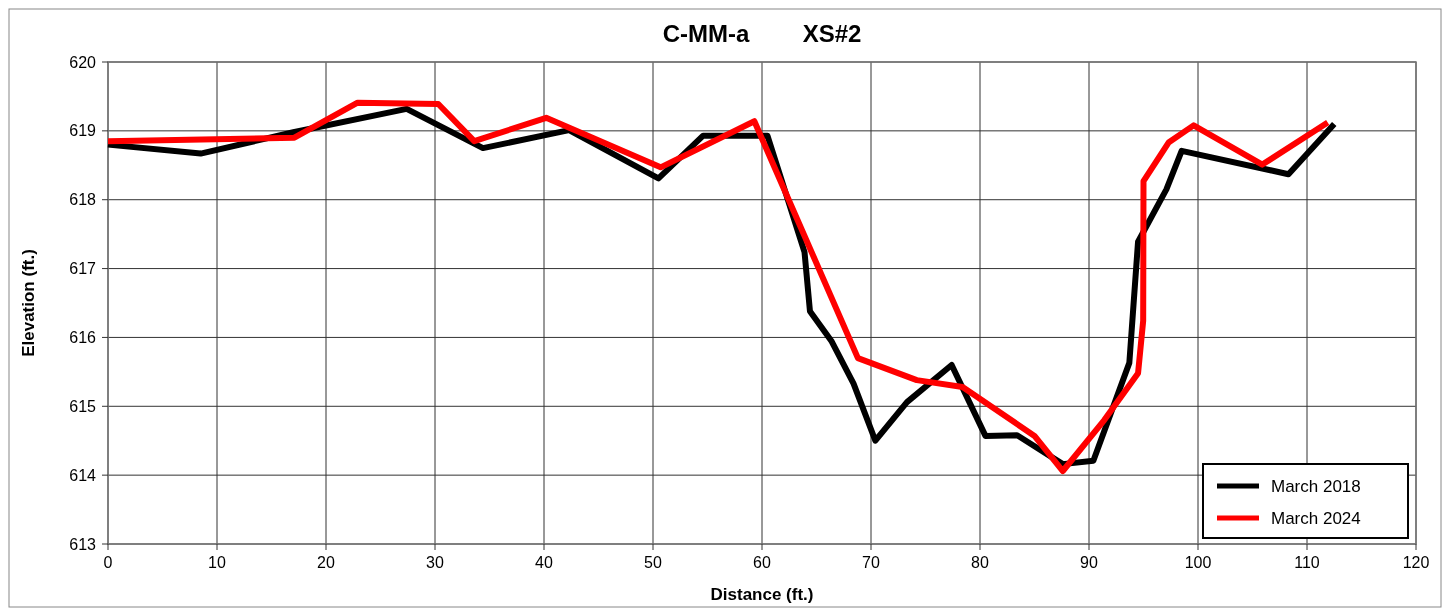  Describe the element at coordinates (83, 544) in the screenshot. I see `y-tick-label: 613` at that location.